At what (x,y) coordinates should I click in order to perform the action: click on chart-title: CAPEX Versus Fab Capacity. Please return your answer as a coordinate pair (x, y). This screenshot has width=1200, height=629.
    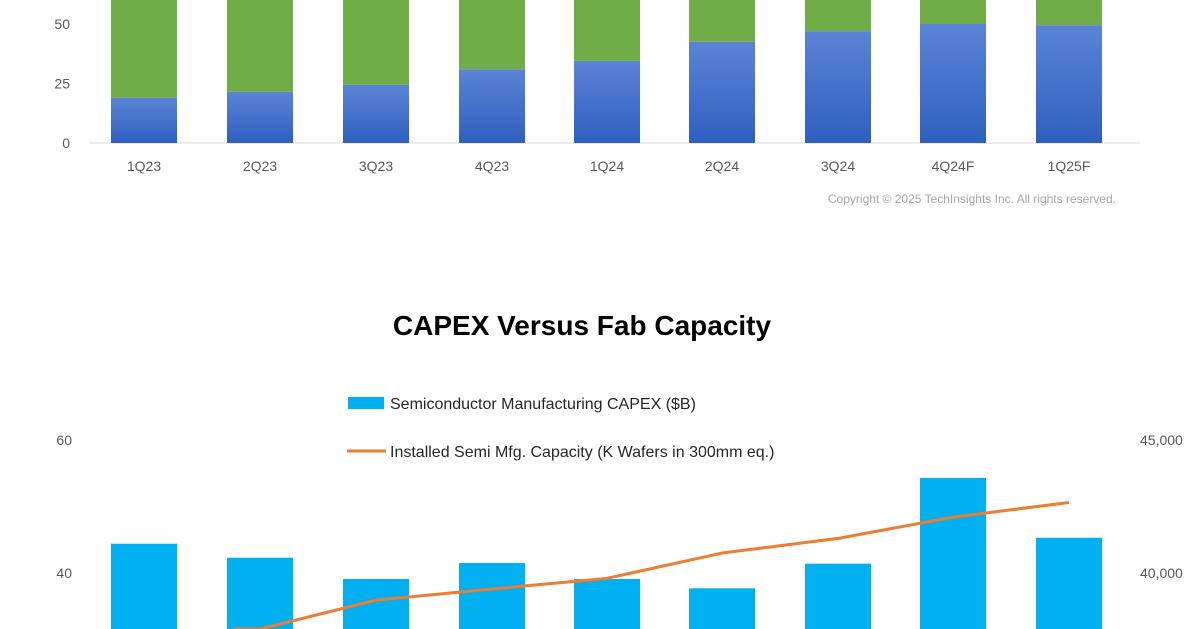
    Looking at the image, I should click on (582, 325).